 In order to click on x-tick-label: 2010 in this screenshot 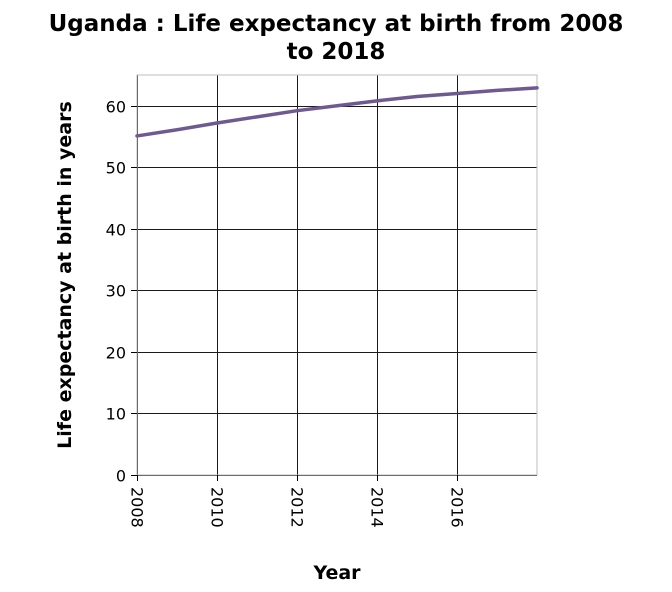, I will do `click(217, 507)`.